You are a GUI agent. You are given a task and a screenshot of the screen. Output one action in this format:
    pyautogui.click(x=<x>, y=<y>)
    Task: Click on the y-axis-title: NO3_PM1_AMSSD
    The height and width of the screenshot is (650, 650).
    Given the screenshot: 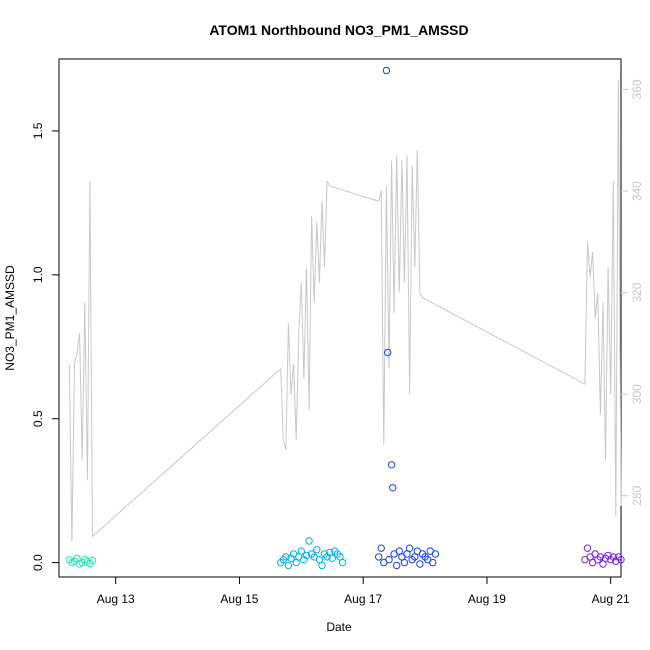 What is the action you would take?
    pyautogui.click(x=10, y=318)
    